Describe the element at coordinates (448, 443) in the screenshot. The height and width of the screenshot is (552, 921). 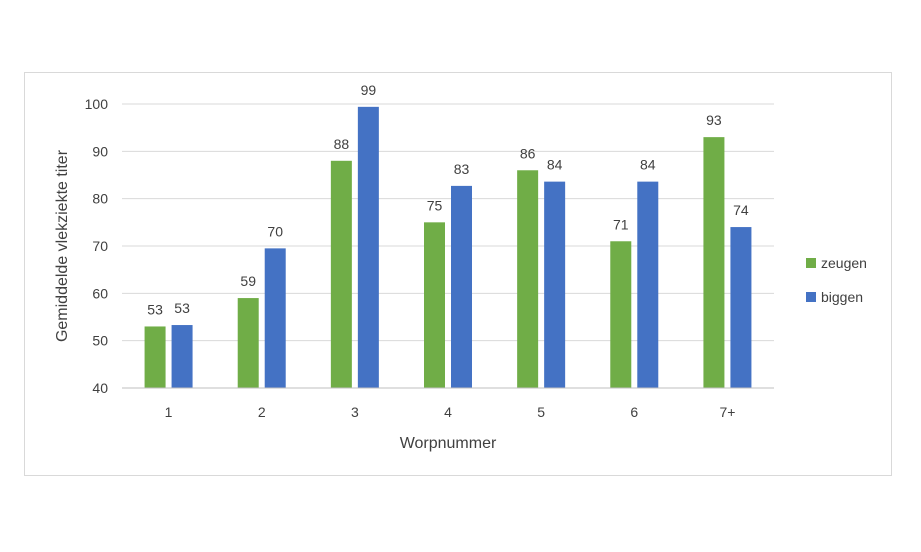
I see `x-axis-title: Worpnummer` at that location.